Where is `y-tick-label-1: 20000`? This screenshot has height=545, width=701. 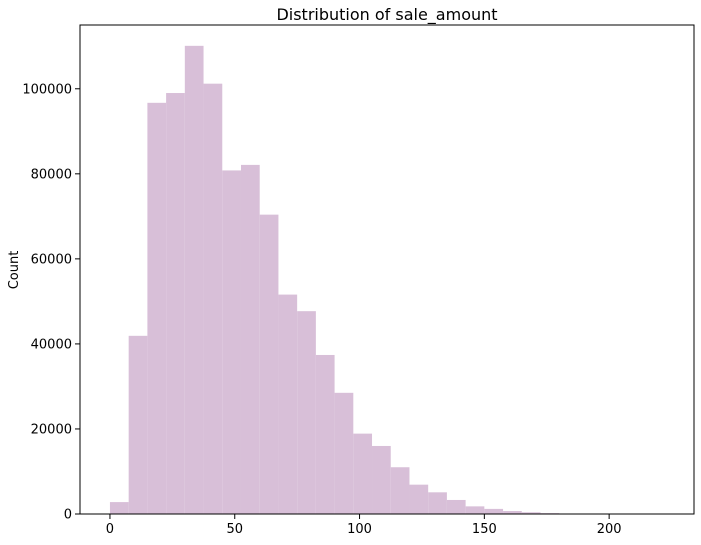
y-tick-label-1: 20000 is located at coordinates (51, 429).